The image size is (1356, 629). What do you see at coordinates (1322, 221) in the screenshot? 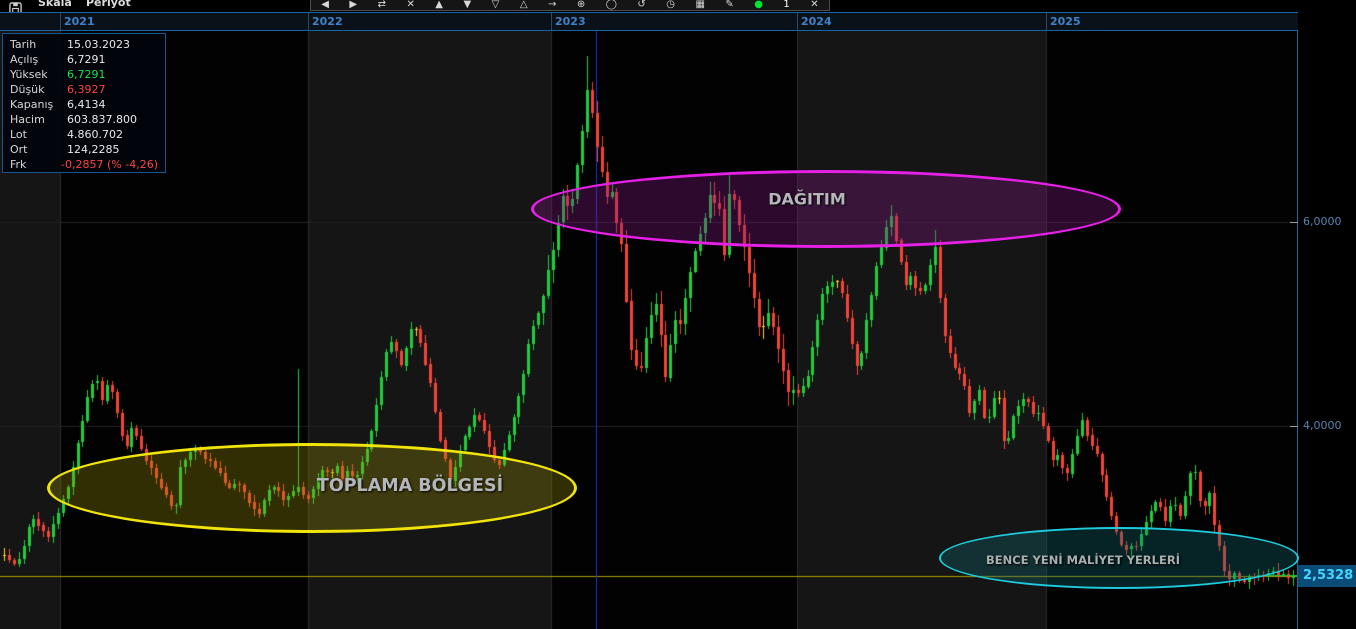
I see `axis-tick-label: 6,0000` at bounding box center [1322, 221].